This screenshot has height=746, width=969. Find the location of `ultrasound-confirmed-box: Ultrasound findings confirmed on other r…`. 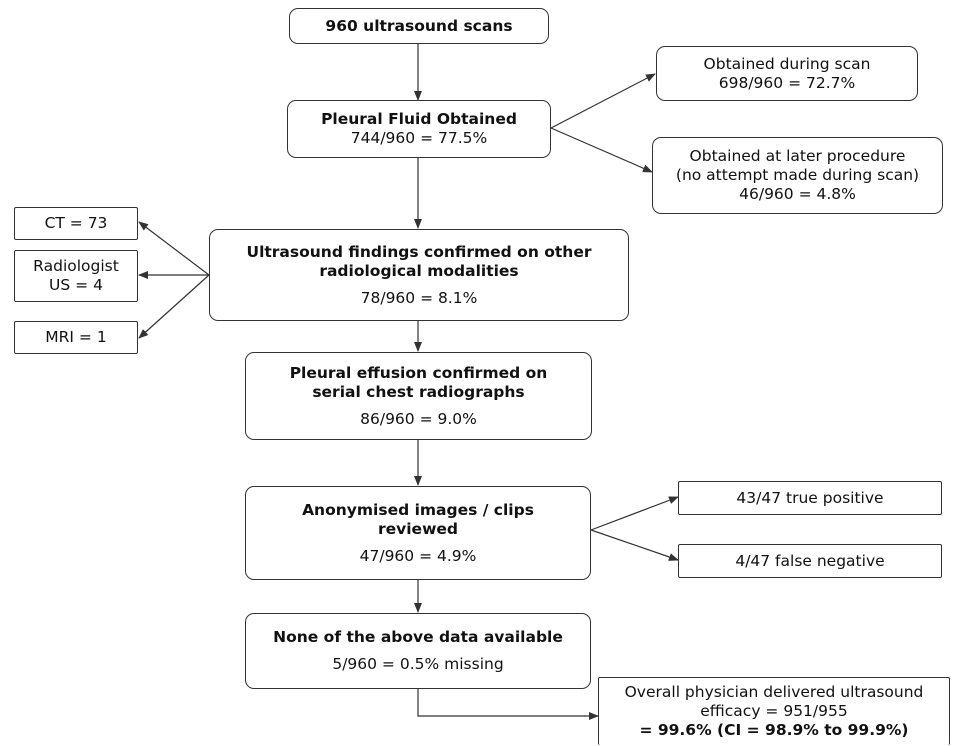

ultrasound-confirmed-box: Ultrasound findings confirmed on other r… is located at coordinates (419, 275).